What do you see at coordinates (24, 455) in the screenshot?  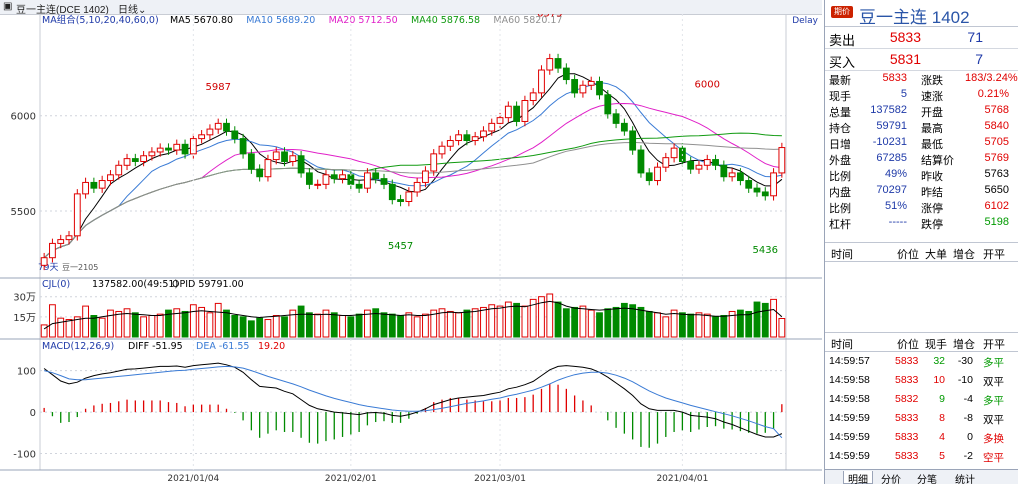 I see `y-tick-label: -100` at bounding box center [24, 455].